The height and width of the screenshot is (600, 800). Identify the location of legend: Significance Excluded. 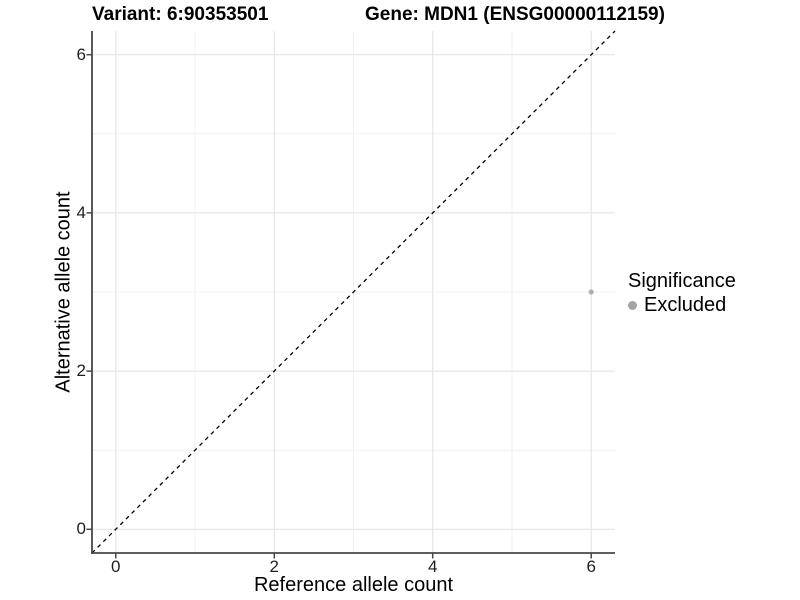
(682, 292).